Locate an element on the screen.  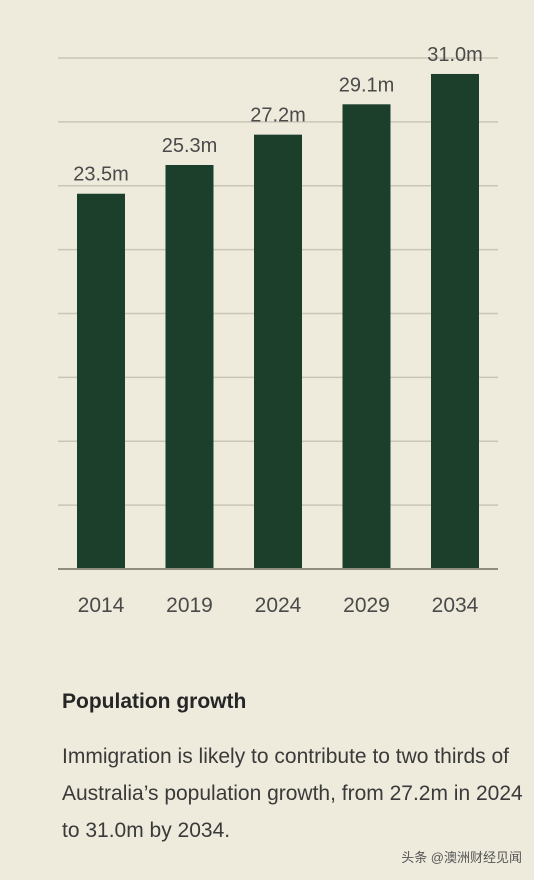
x-tick-2019: 2019 is located at coordinates (189, 605).